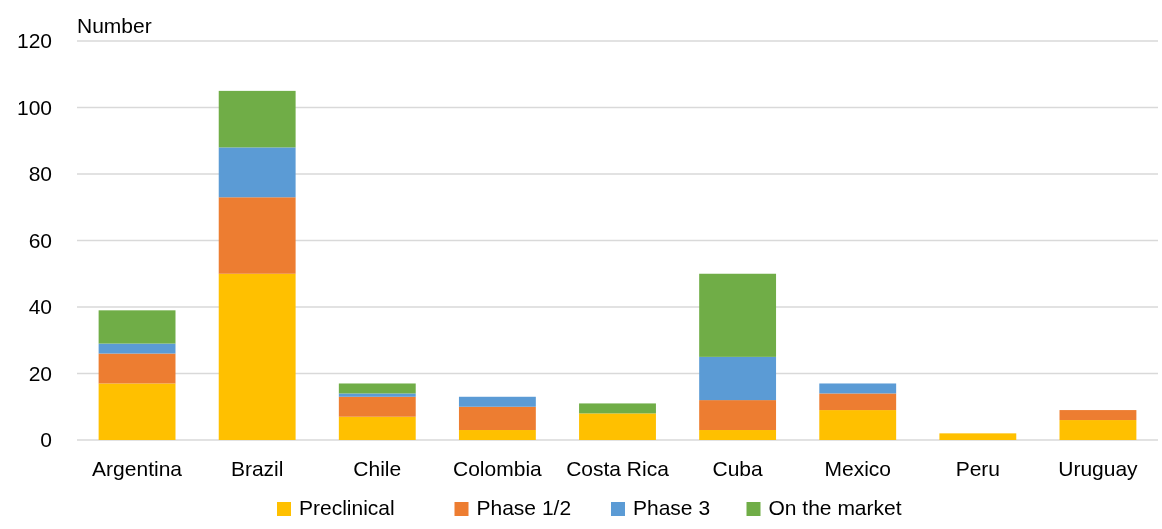 The image size is (1162, 529). What do you see at coordinates (738, 468) in the screenshot?
I see `x-tick-label: Cuba` at bounding box center [738, 468].